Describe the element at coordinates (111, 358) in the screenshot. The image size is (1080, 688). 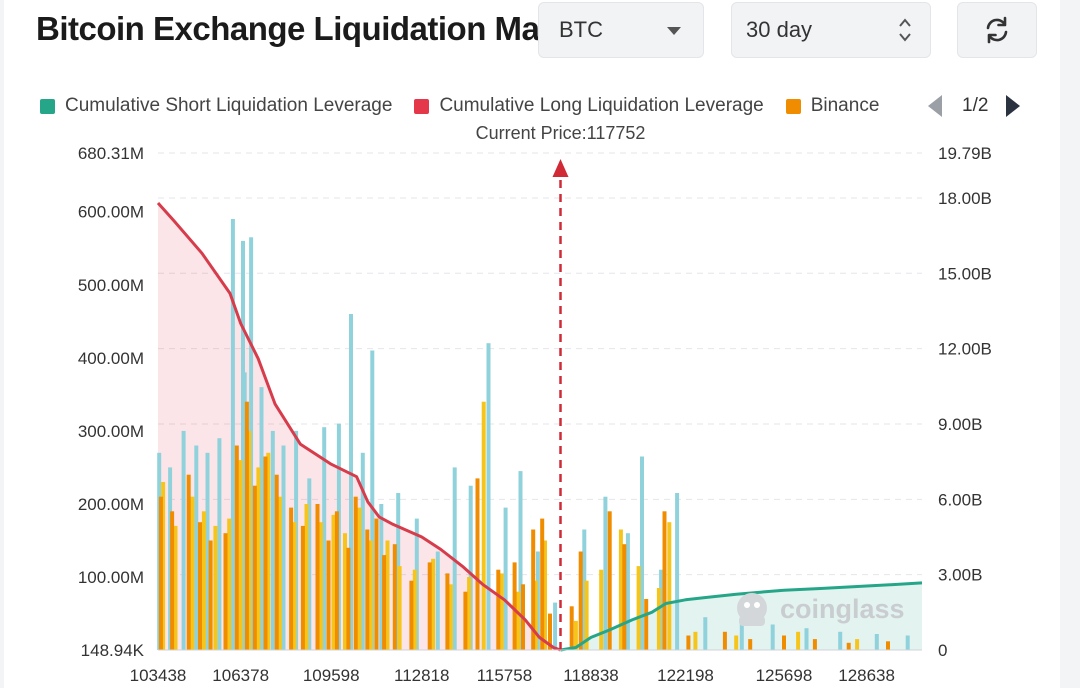
I see `y-left-tick-label: 400.00M` at that location.